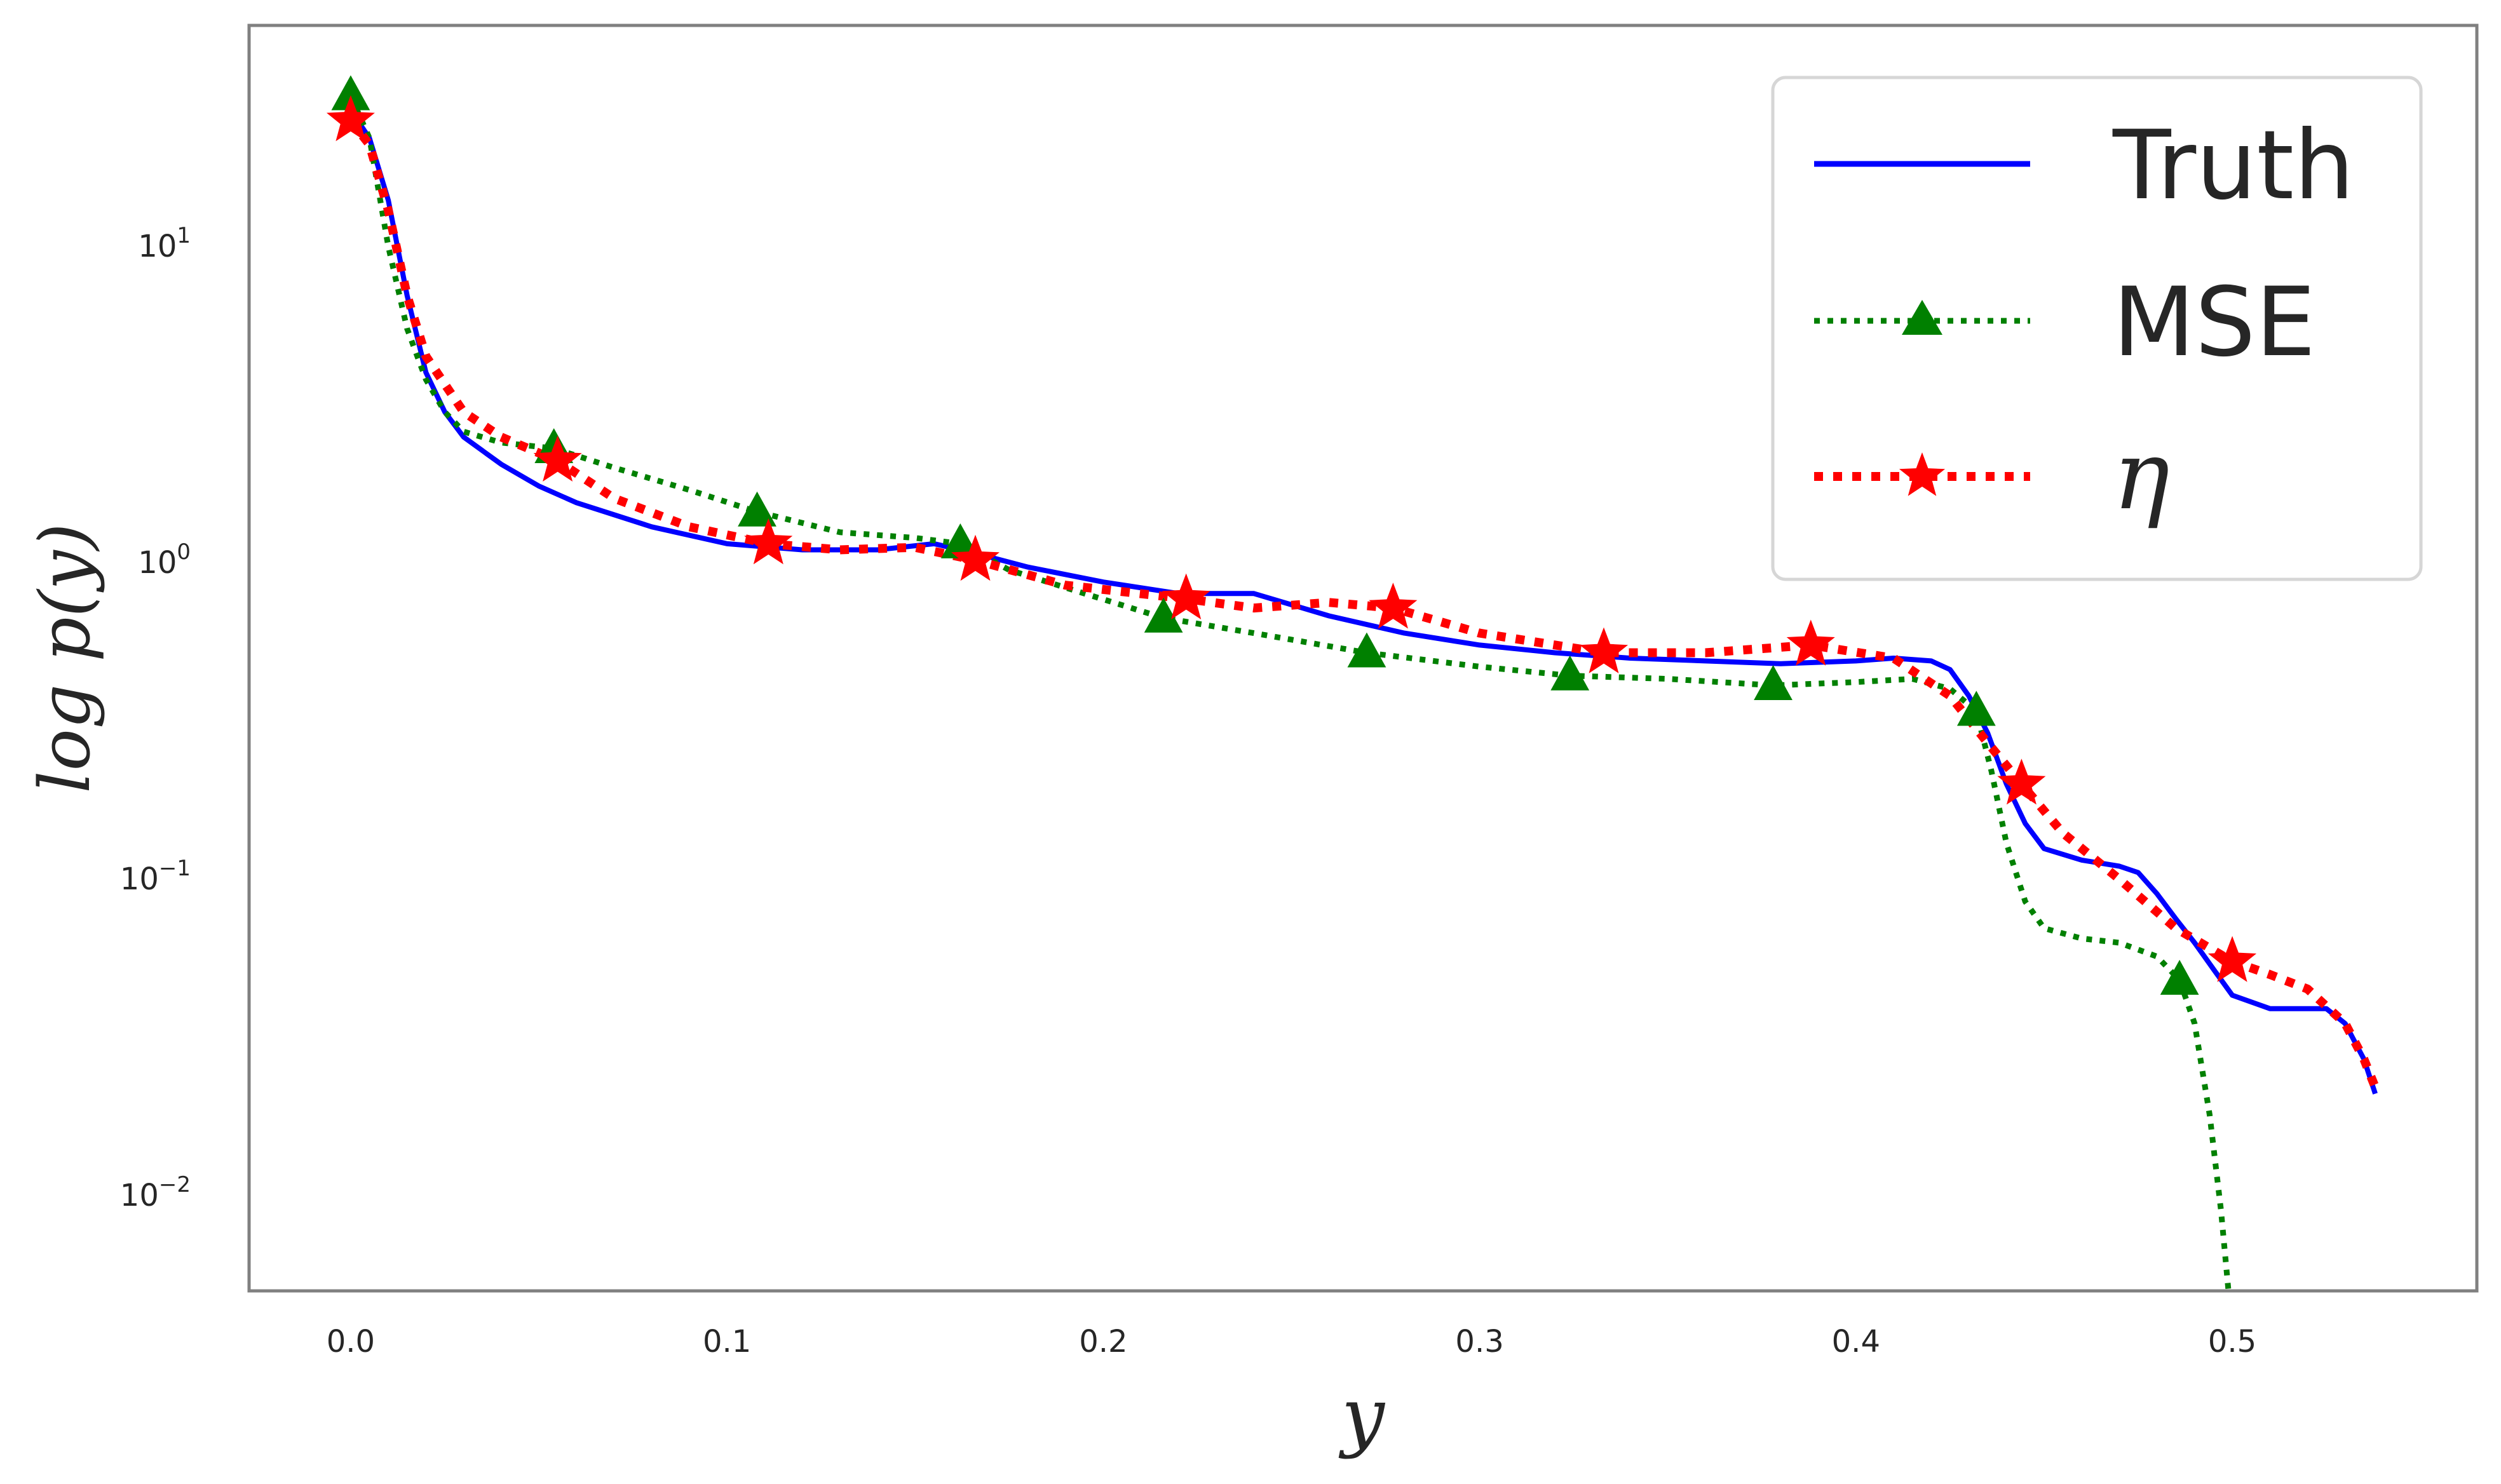 The height and width of the screenshot is (1484, 2501). What do you see at coordinates (1103, 1342) in the screenshot?
I see `x-tick-label: 0.2` at bounding box center [1103, 1342].